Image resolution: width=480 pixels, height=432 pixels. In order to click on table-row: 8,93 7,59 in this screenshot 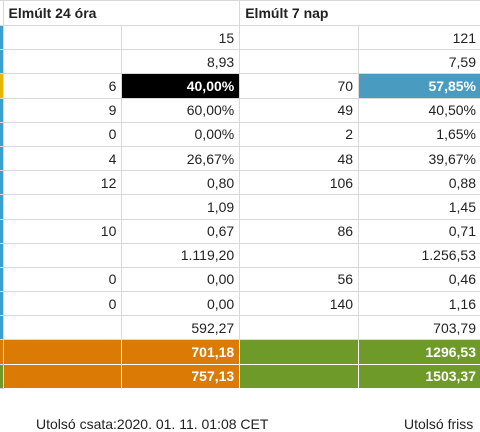, I will do `click(240, 62)`.